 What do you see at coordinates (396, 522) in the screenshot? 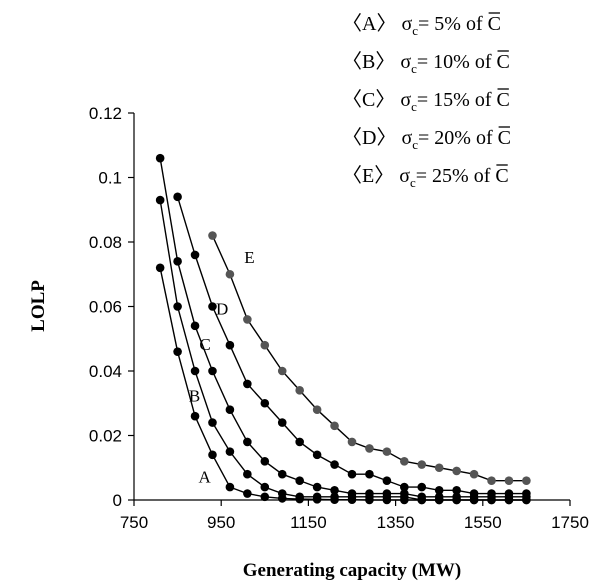
I see `x-tick-label: 1350` at bounding box center [396, 522].